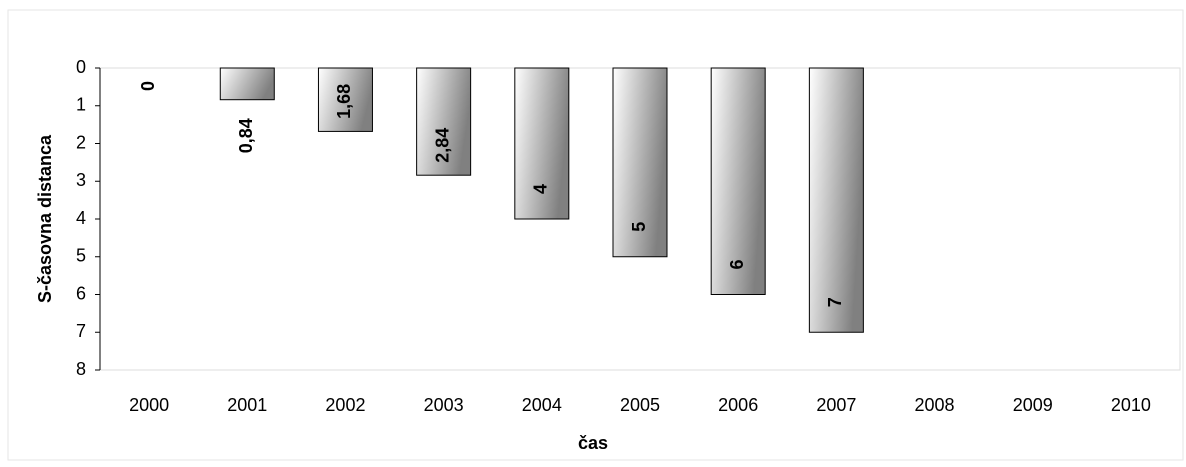 Image resolution: width=1186 pixels, height=467 pixels. Describe the element at coordinates (442, 145) in the screenshot. I see `value-label: 2,84` at that location.